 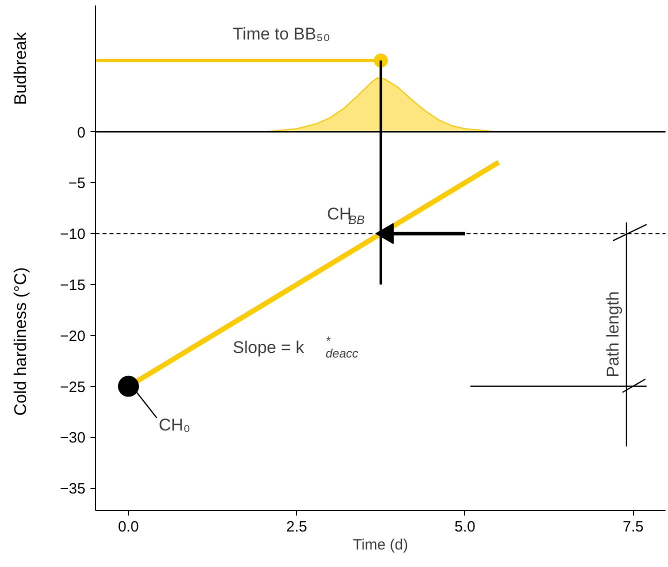 What do you see at coordinates (281, 34) in the screenshot?
I see `annotation: Time to BB₅₀` at bounding box center [281, 34].